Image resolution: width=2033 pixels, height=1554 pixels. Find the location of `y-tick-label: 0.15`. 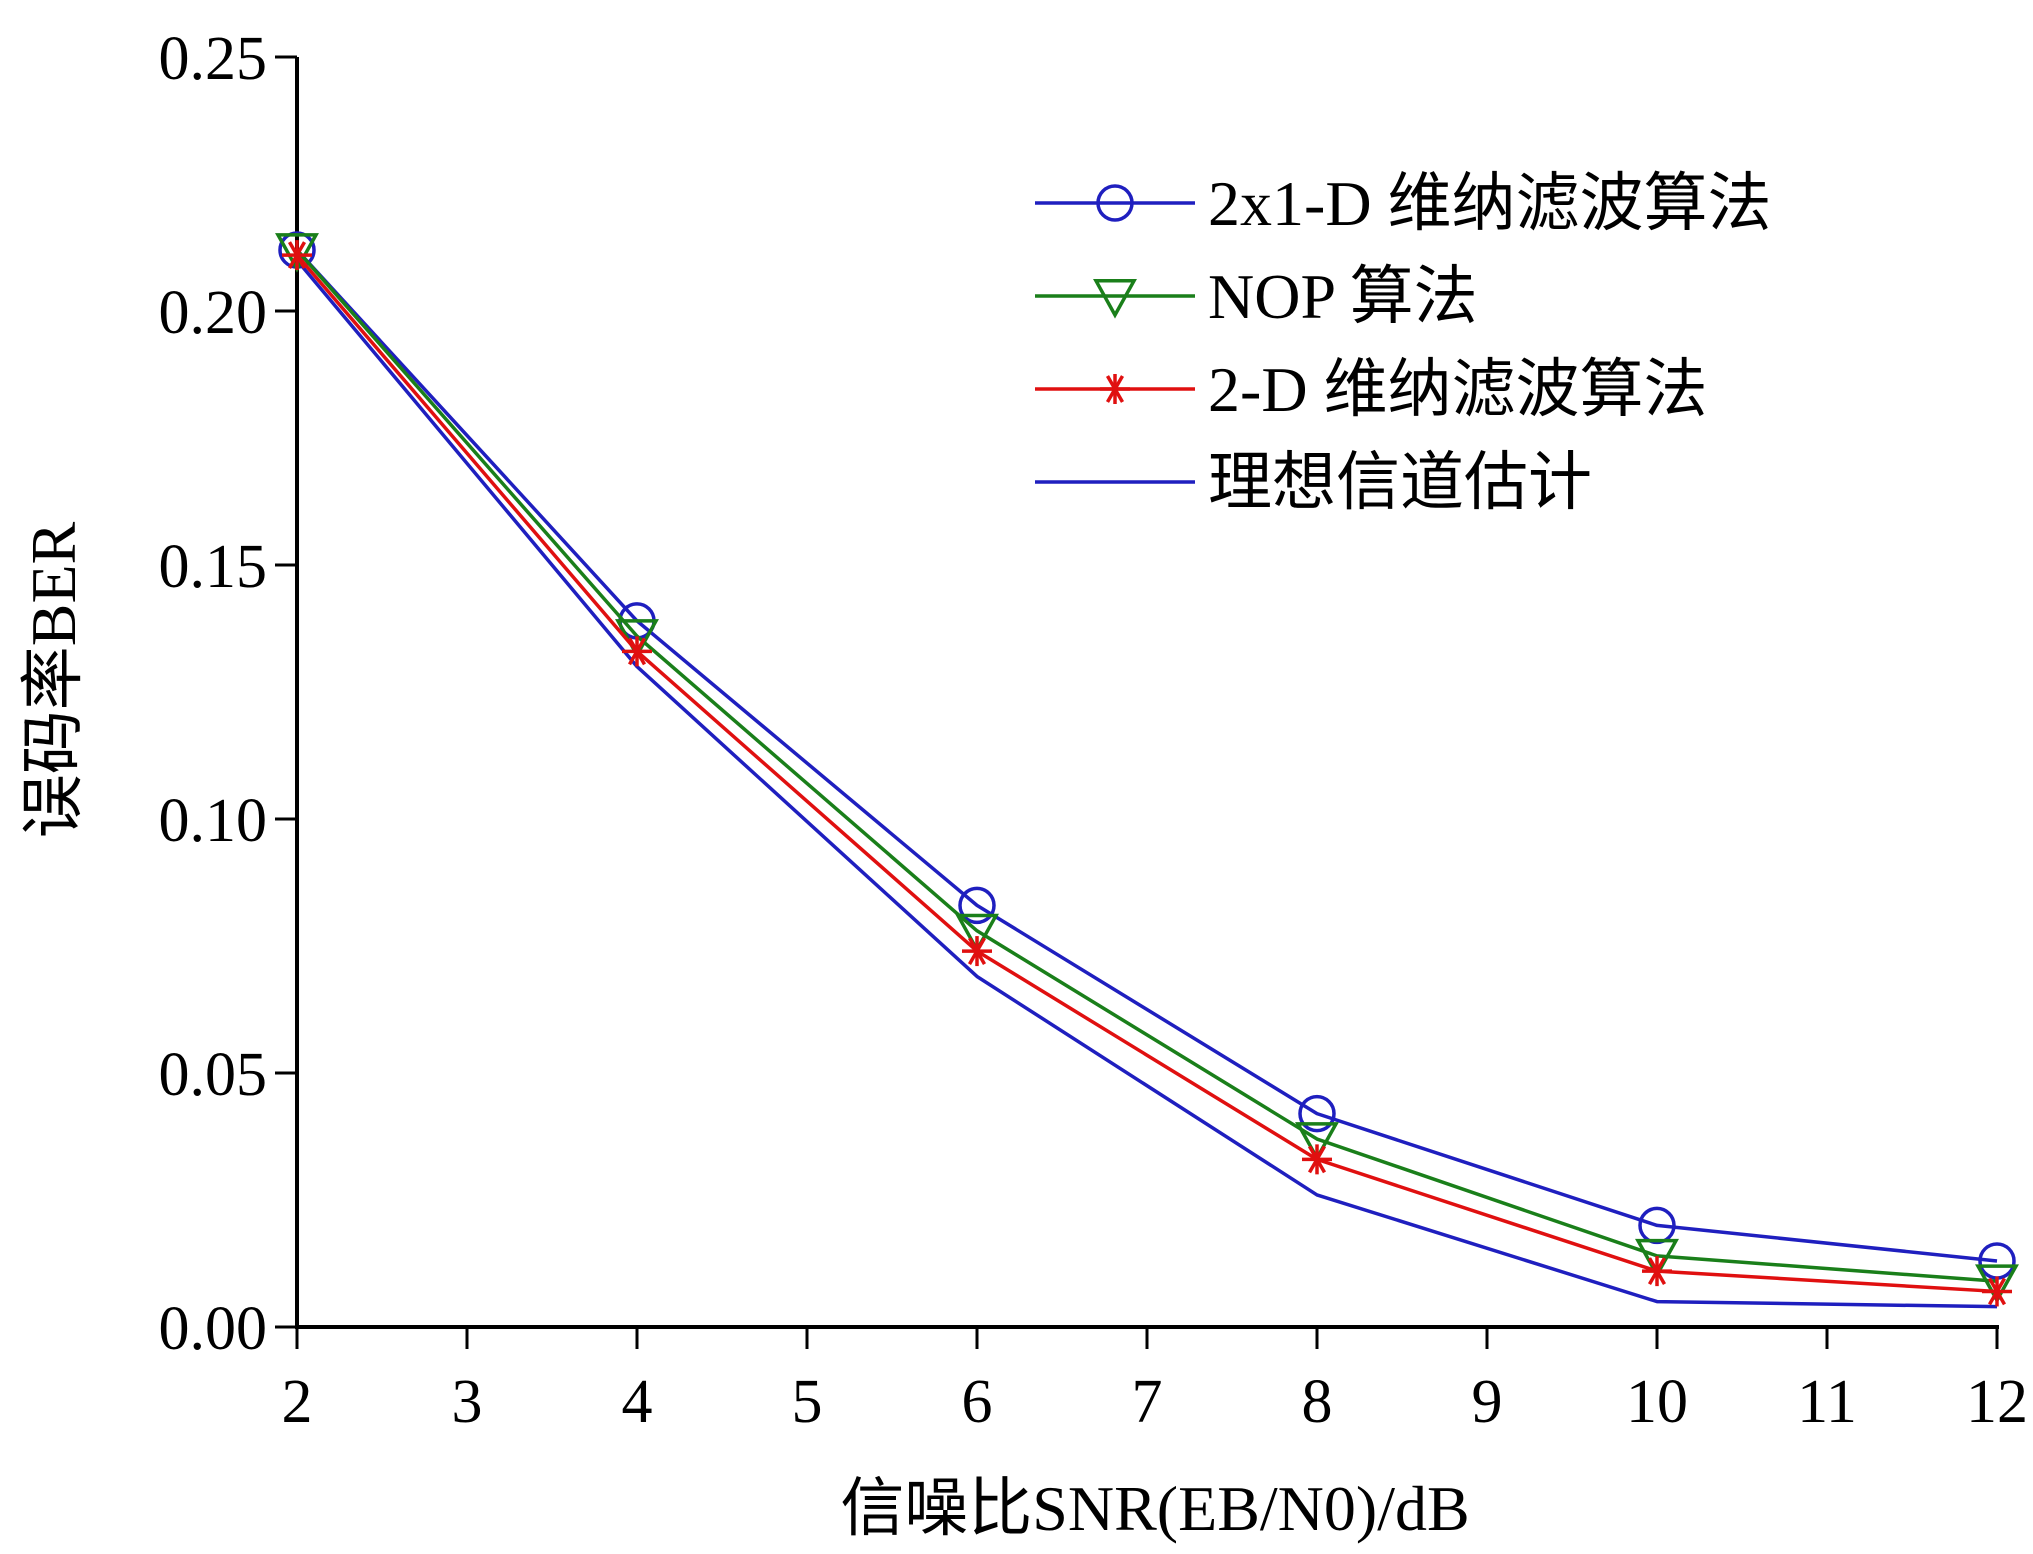

y-tick-label: 0.15 is located at coordinates (213, 567).